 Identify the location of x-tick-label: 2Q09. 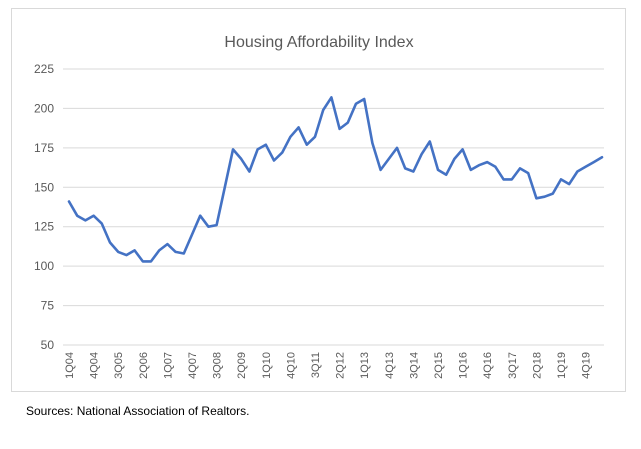
(242, 365).